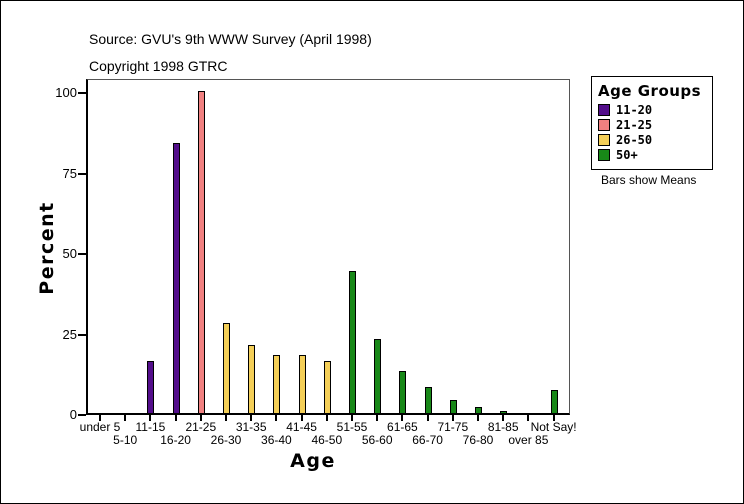 This screenshot has height=504, width=744. Describe the element at coordinates (100, 427) in the screenshot. I see `x-tick-label: under 5` at that location.